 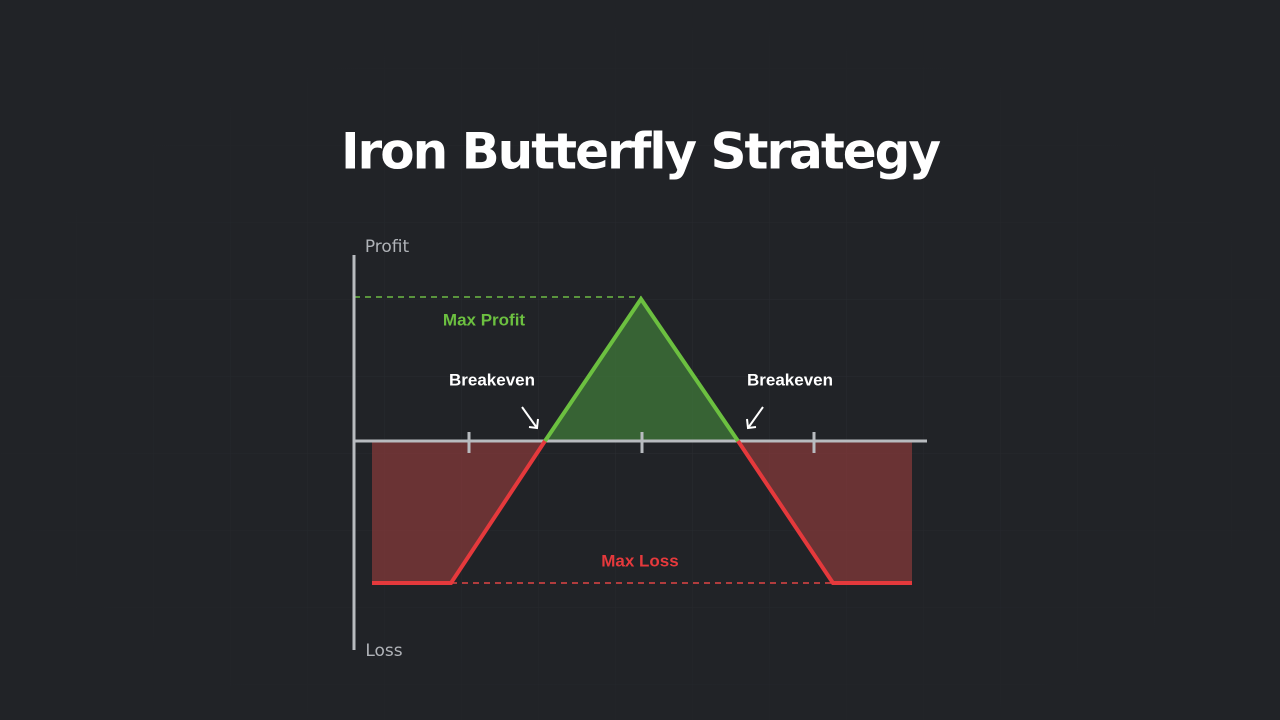 I want to click on loss-area-left, so click(x=458, y=512).